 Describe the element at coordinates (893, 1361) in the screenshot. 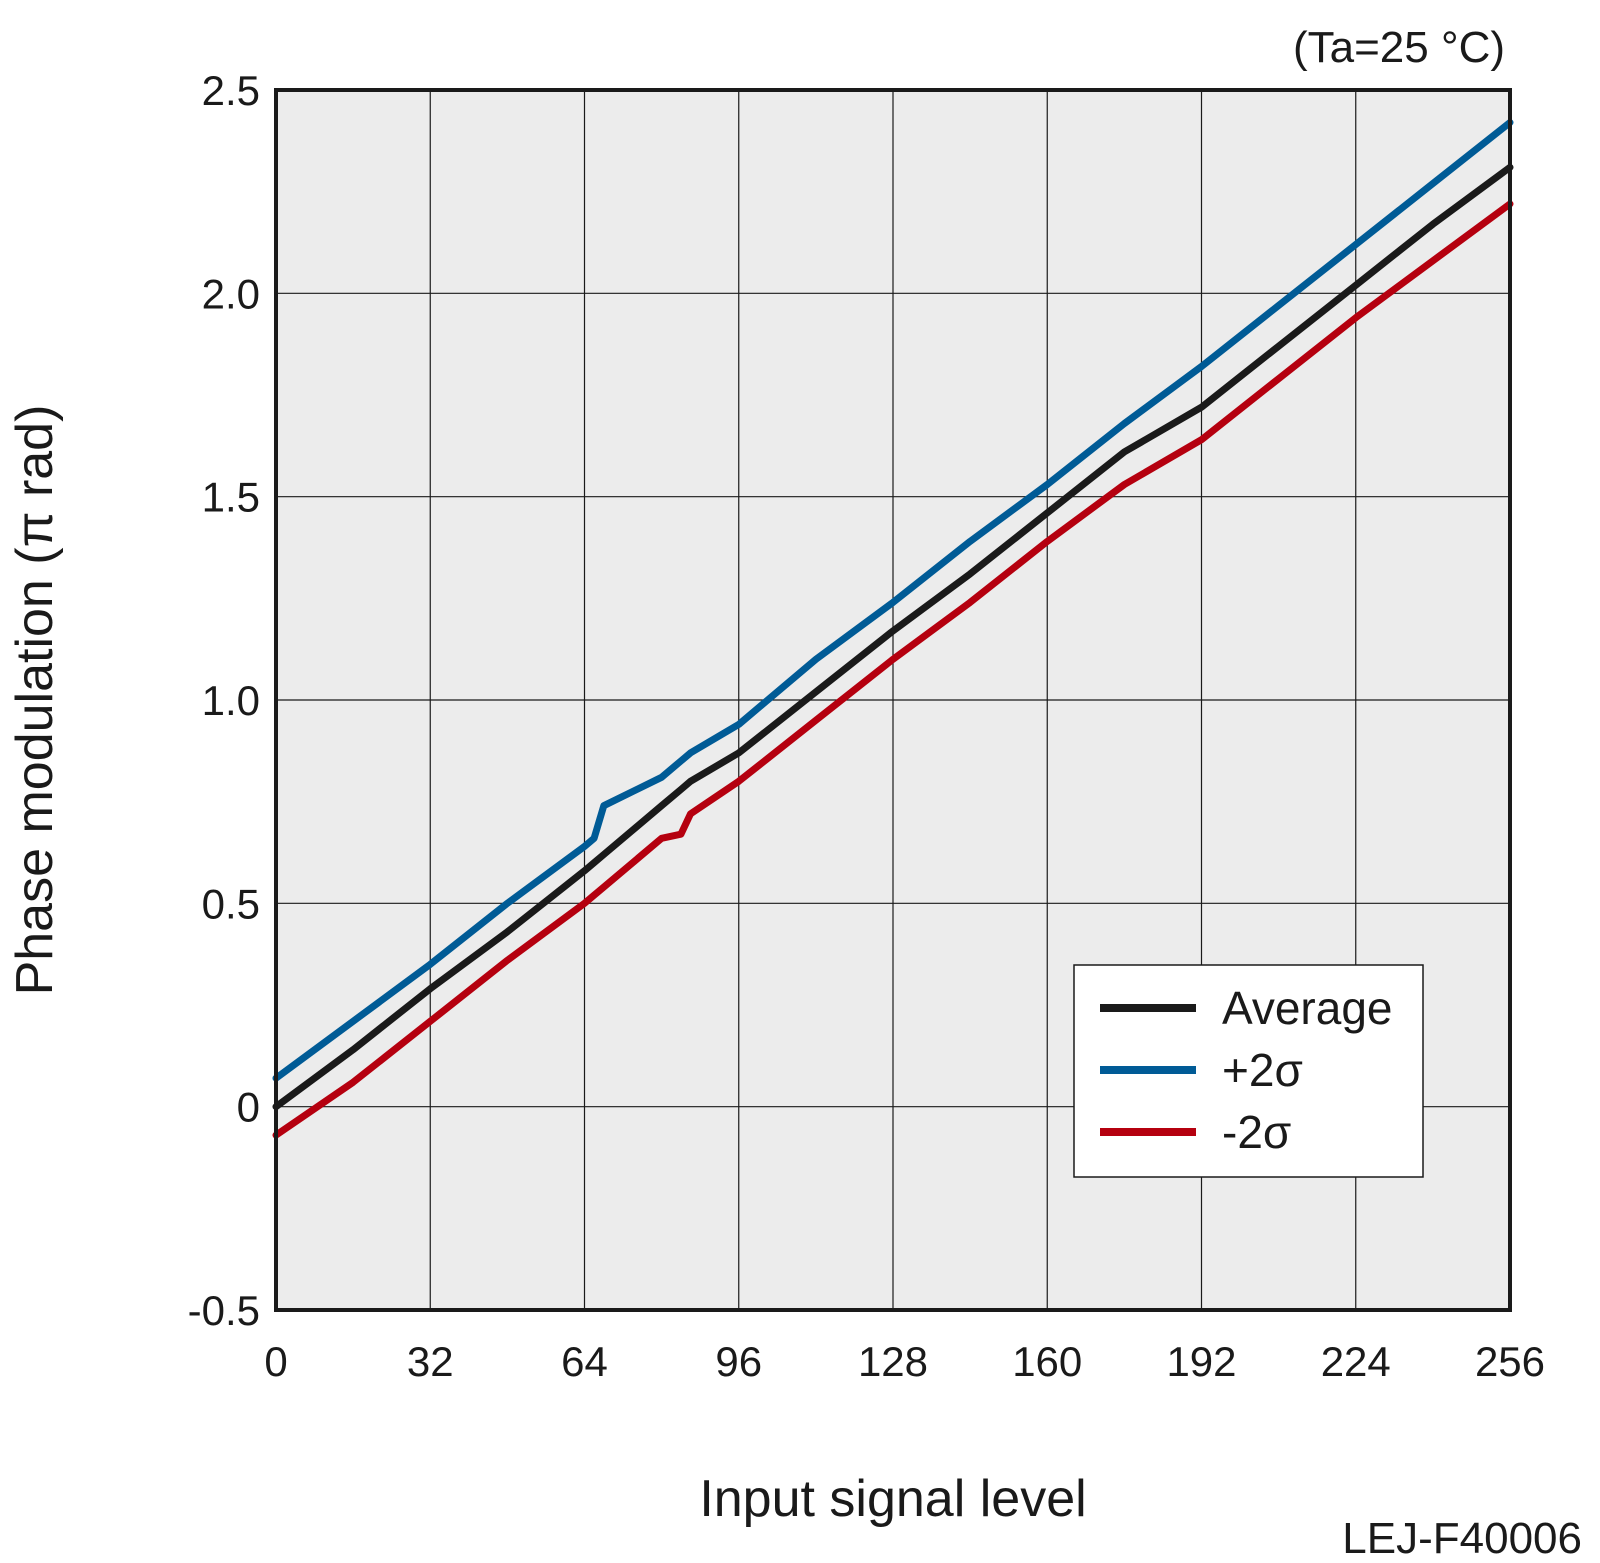

I see `x-tick-label: 128` at that location.